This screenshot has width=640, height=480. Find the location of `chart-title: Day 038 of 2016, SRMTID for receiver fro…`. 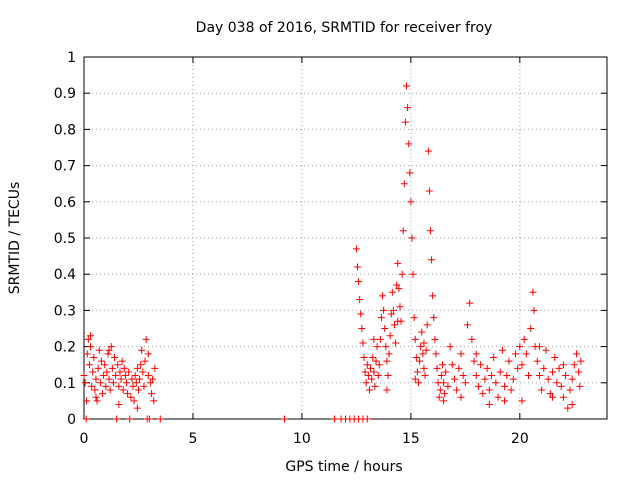

chart-title: Day 038 of 2016, SRMTID for receiver fro… is located at coordinates (344, 28).